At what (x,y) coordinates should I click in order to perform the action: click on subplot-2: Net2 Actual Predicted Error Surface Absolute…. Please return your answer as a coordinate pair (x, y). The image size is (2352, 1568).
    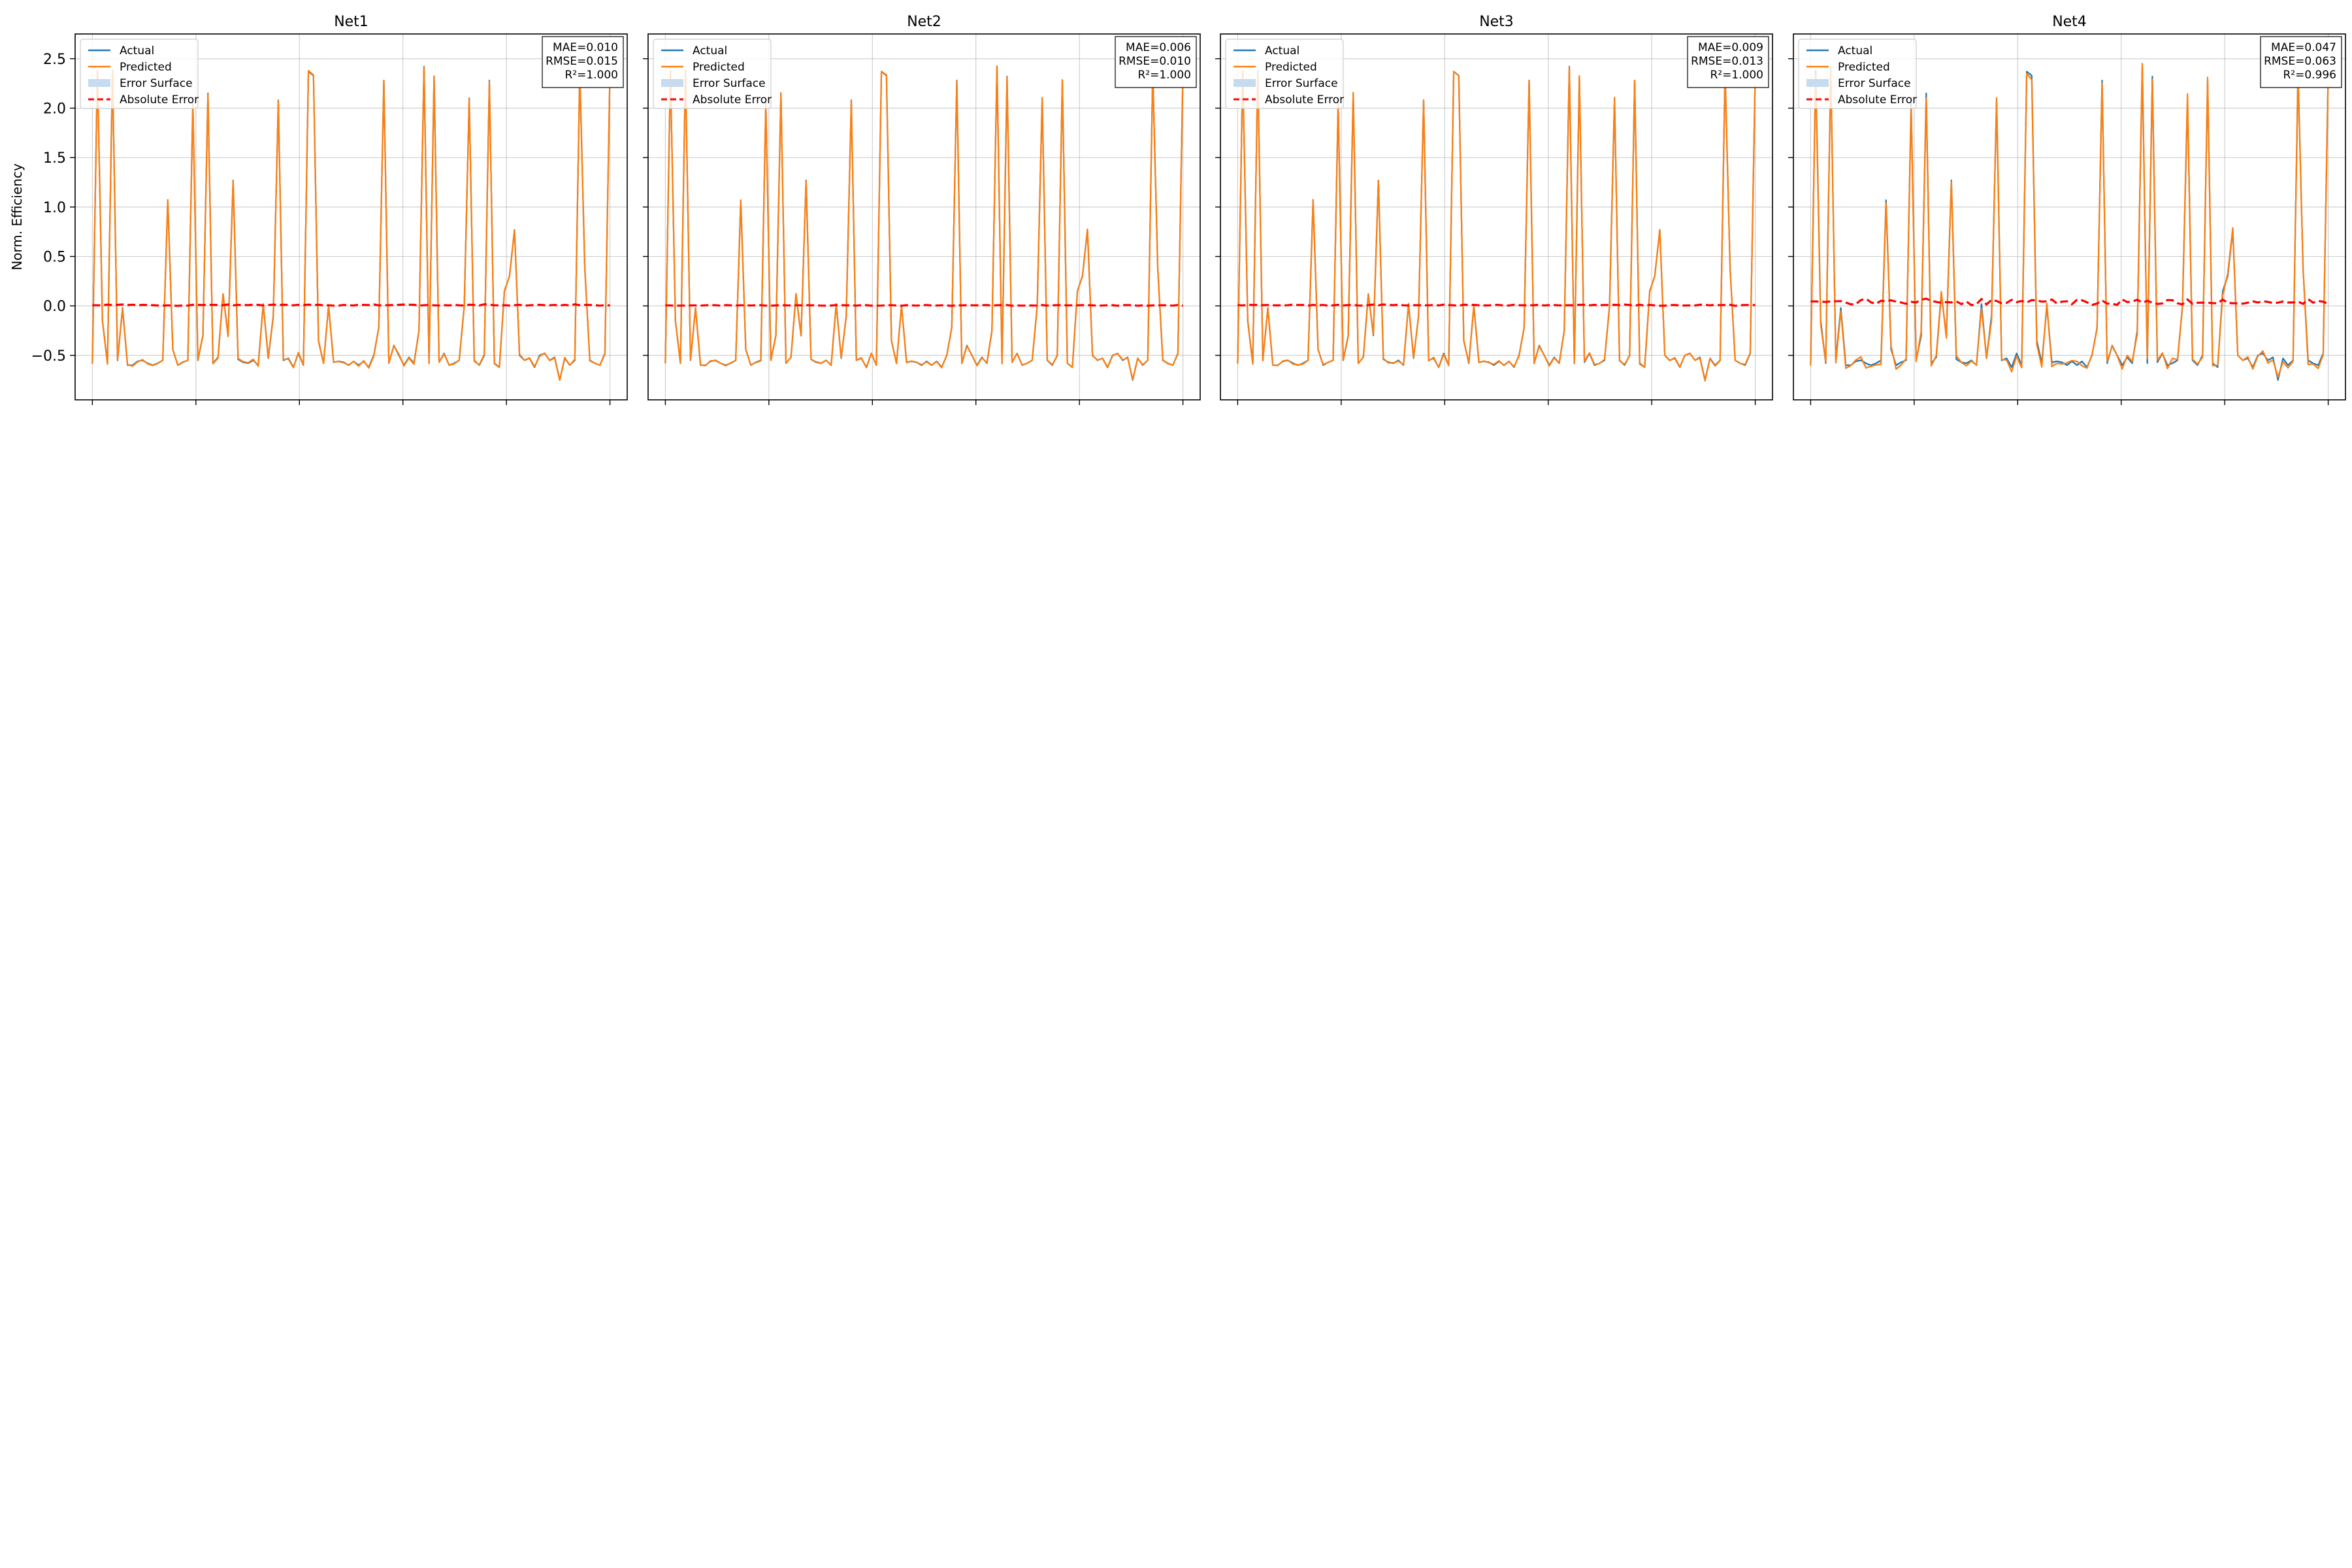
    Looking at the image, I should click on (922, 209).